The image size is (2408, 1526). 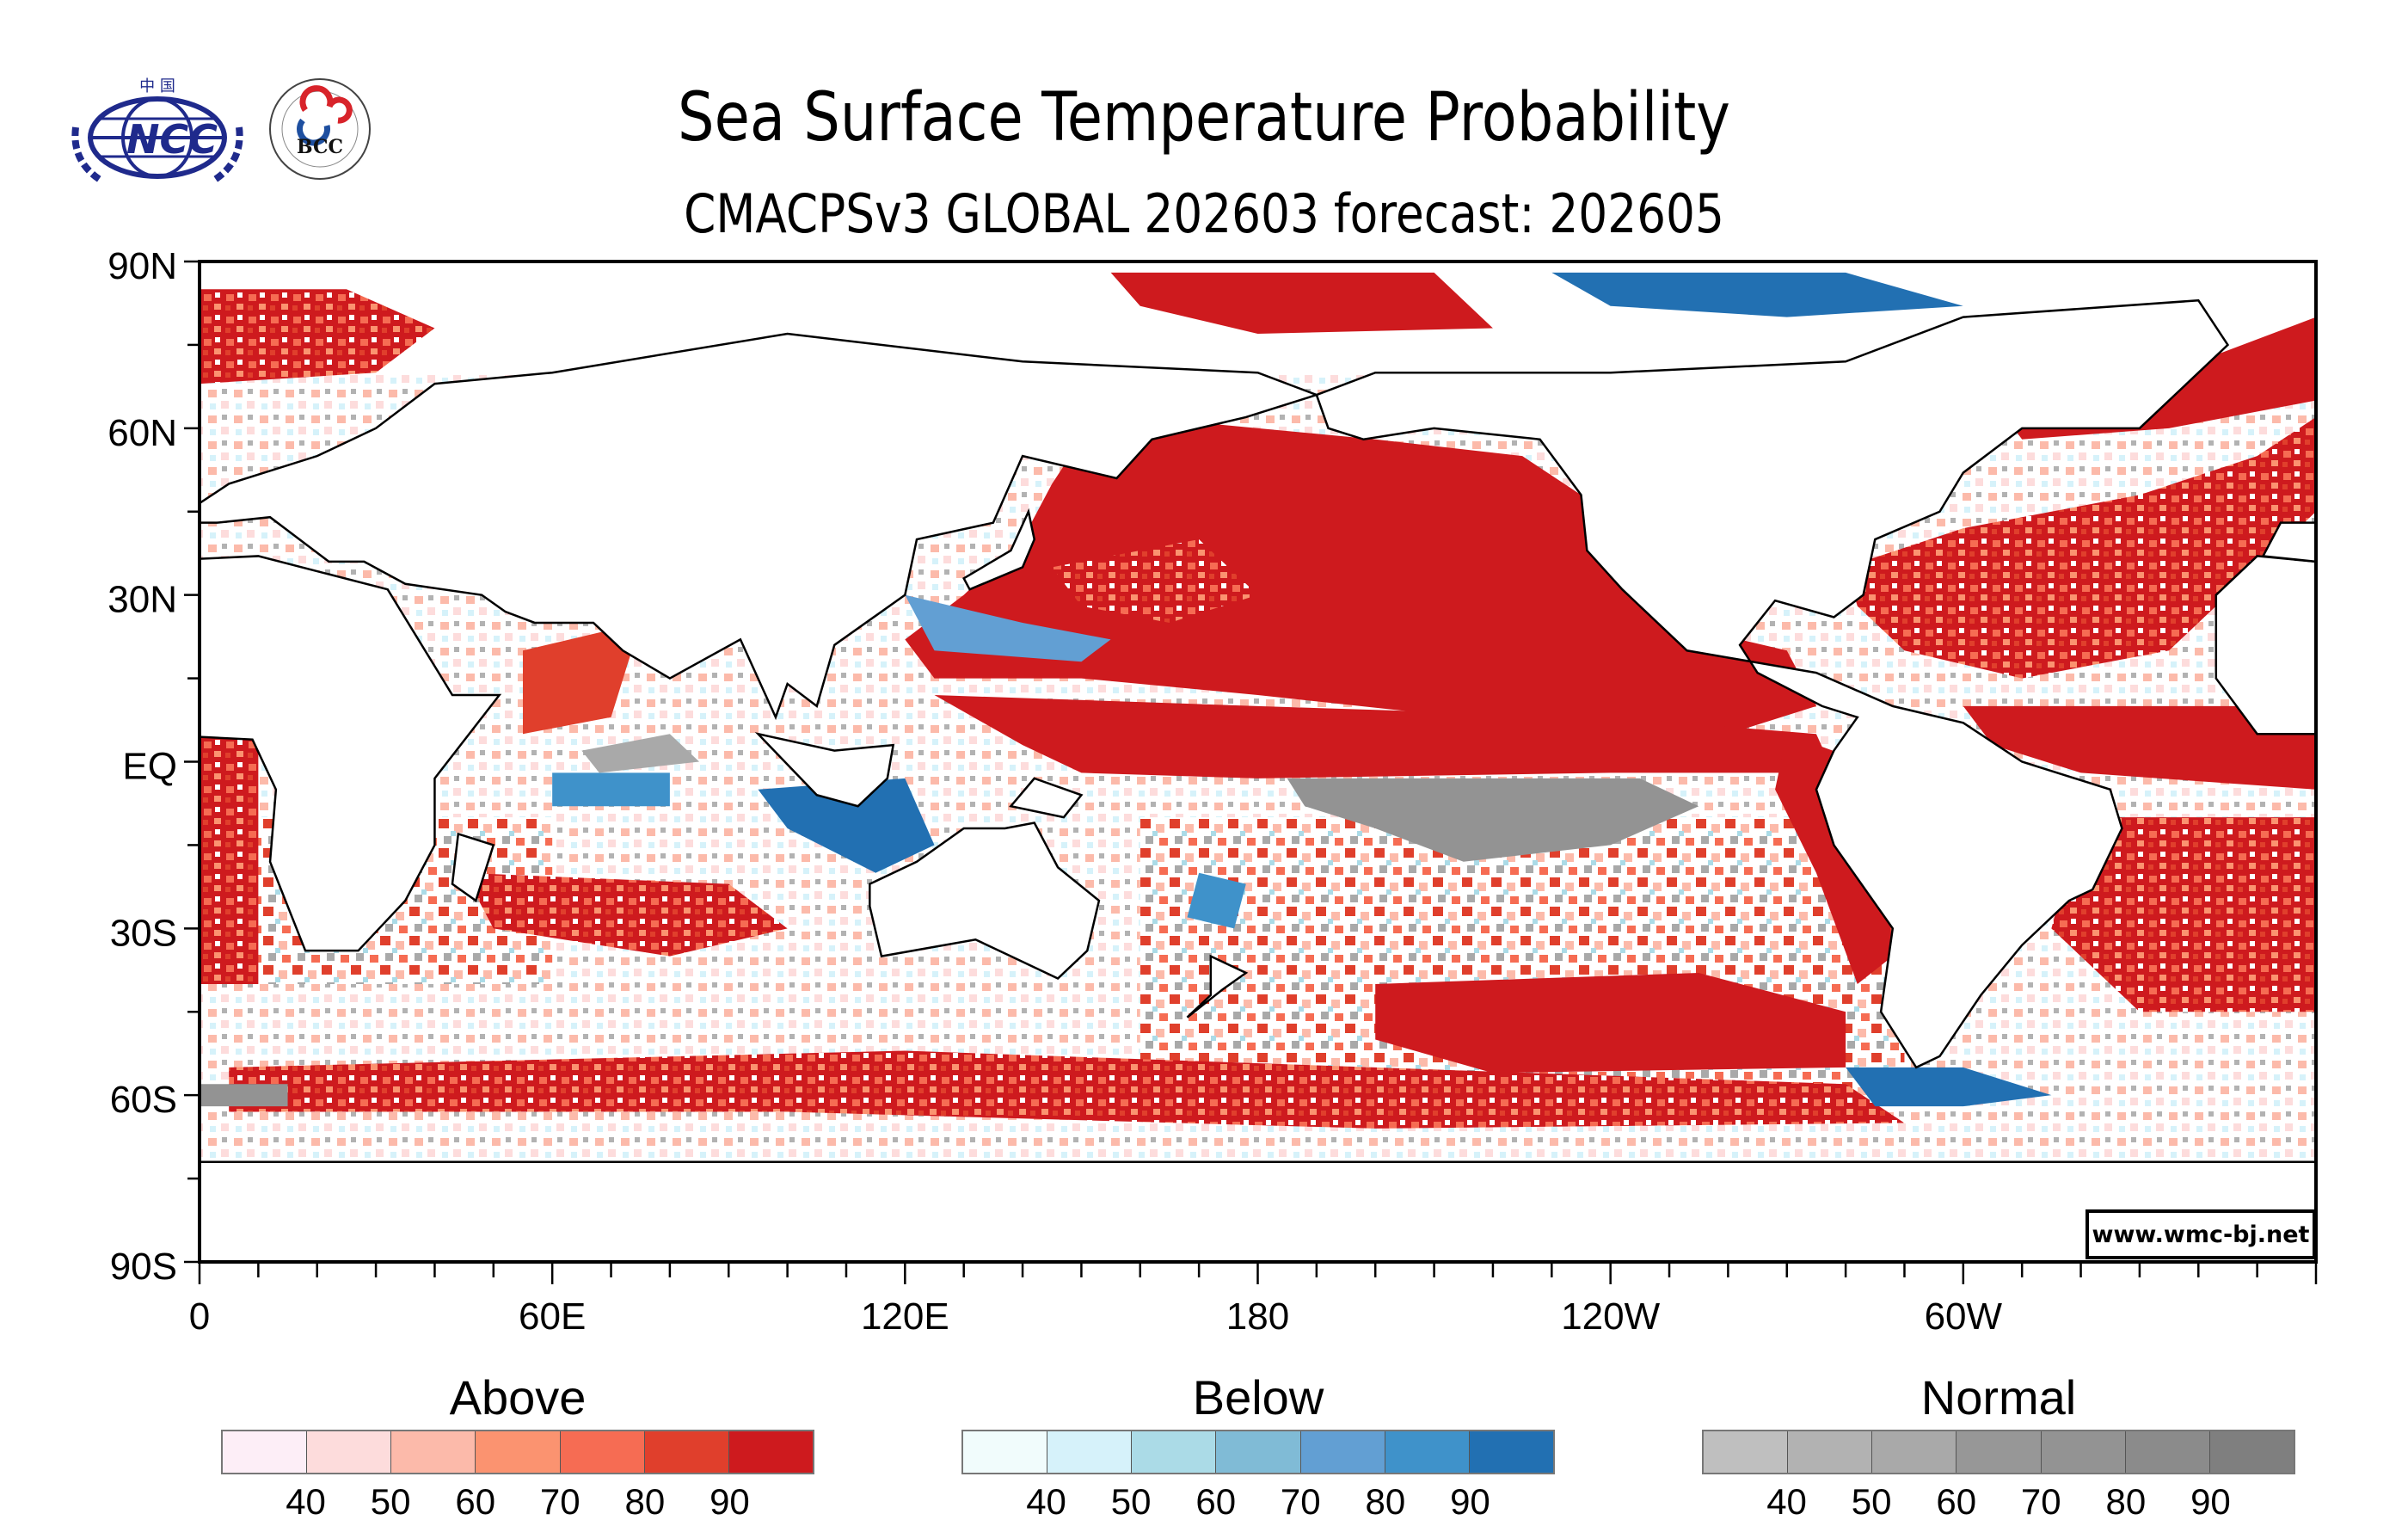 What do you see at coordinates (244, 1096) in the screenshot?
I see `field-southern-normal` at bounding box center [244, 1096].